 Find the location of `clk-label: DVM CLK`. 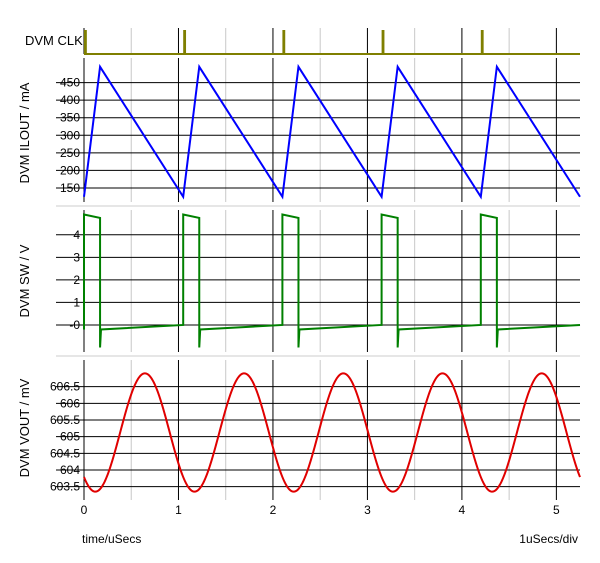

clk-label: DVM CLK is located at coordinates (54, 40).